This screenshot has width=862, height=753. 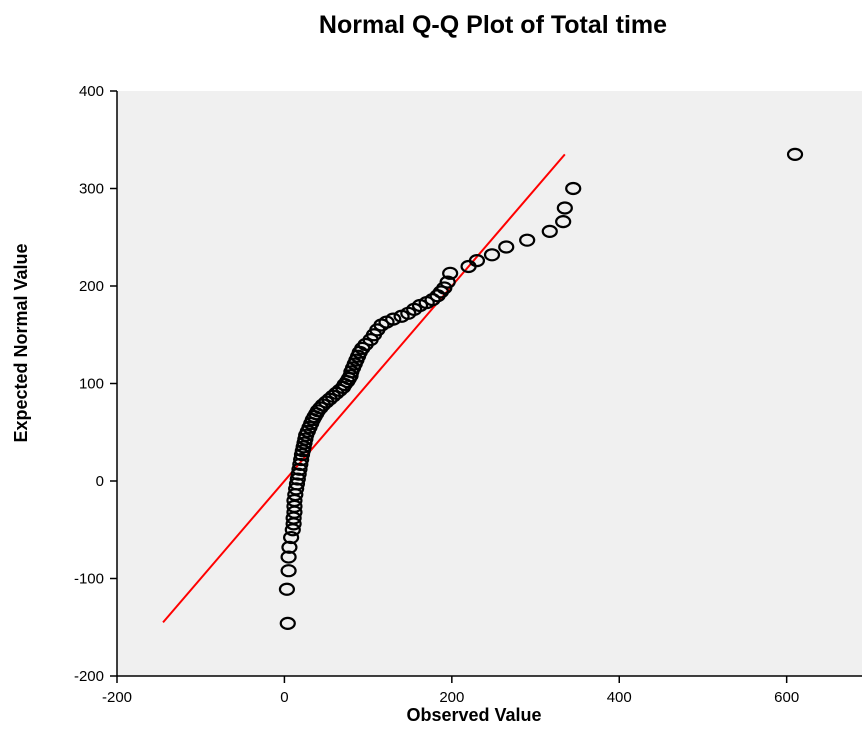 I want to click on y-tick-label: 100, so click(x=91, y=384).